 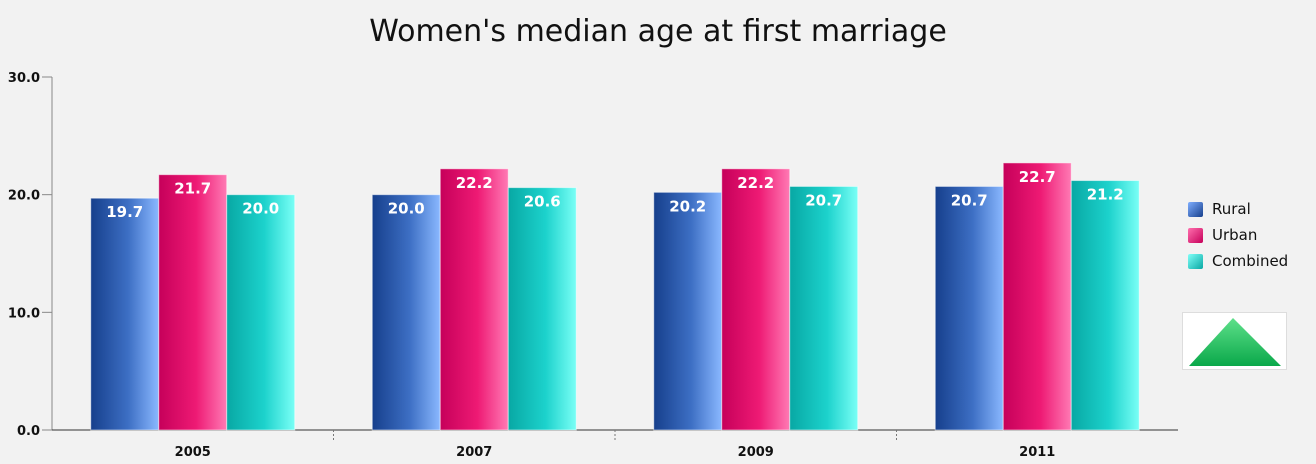 I want to click on bar-rural-2007, so click(x=406, y=312).